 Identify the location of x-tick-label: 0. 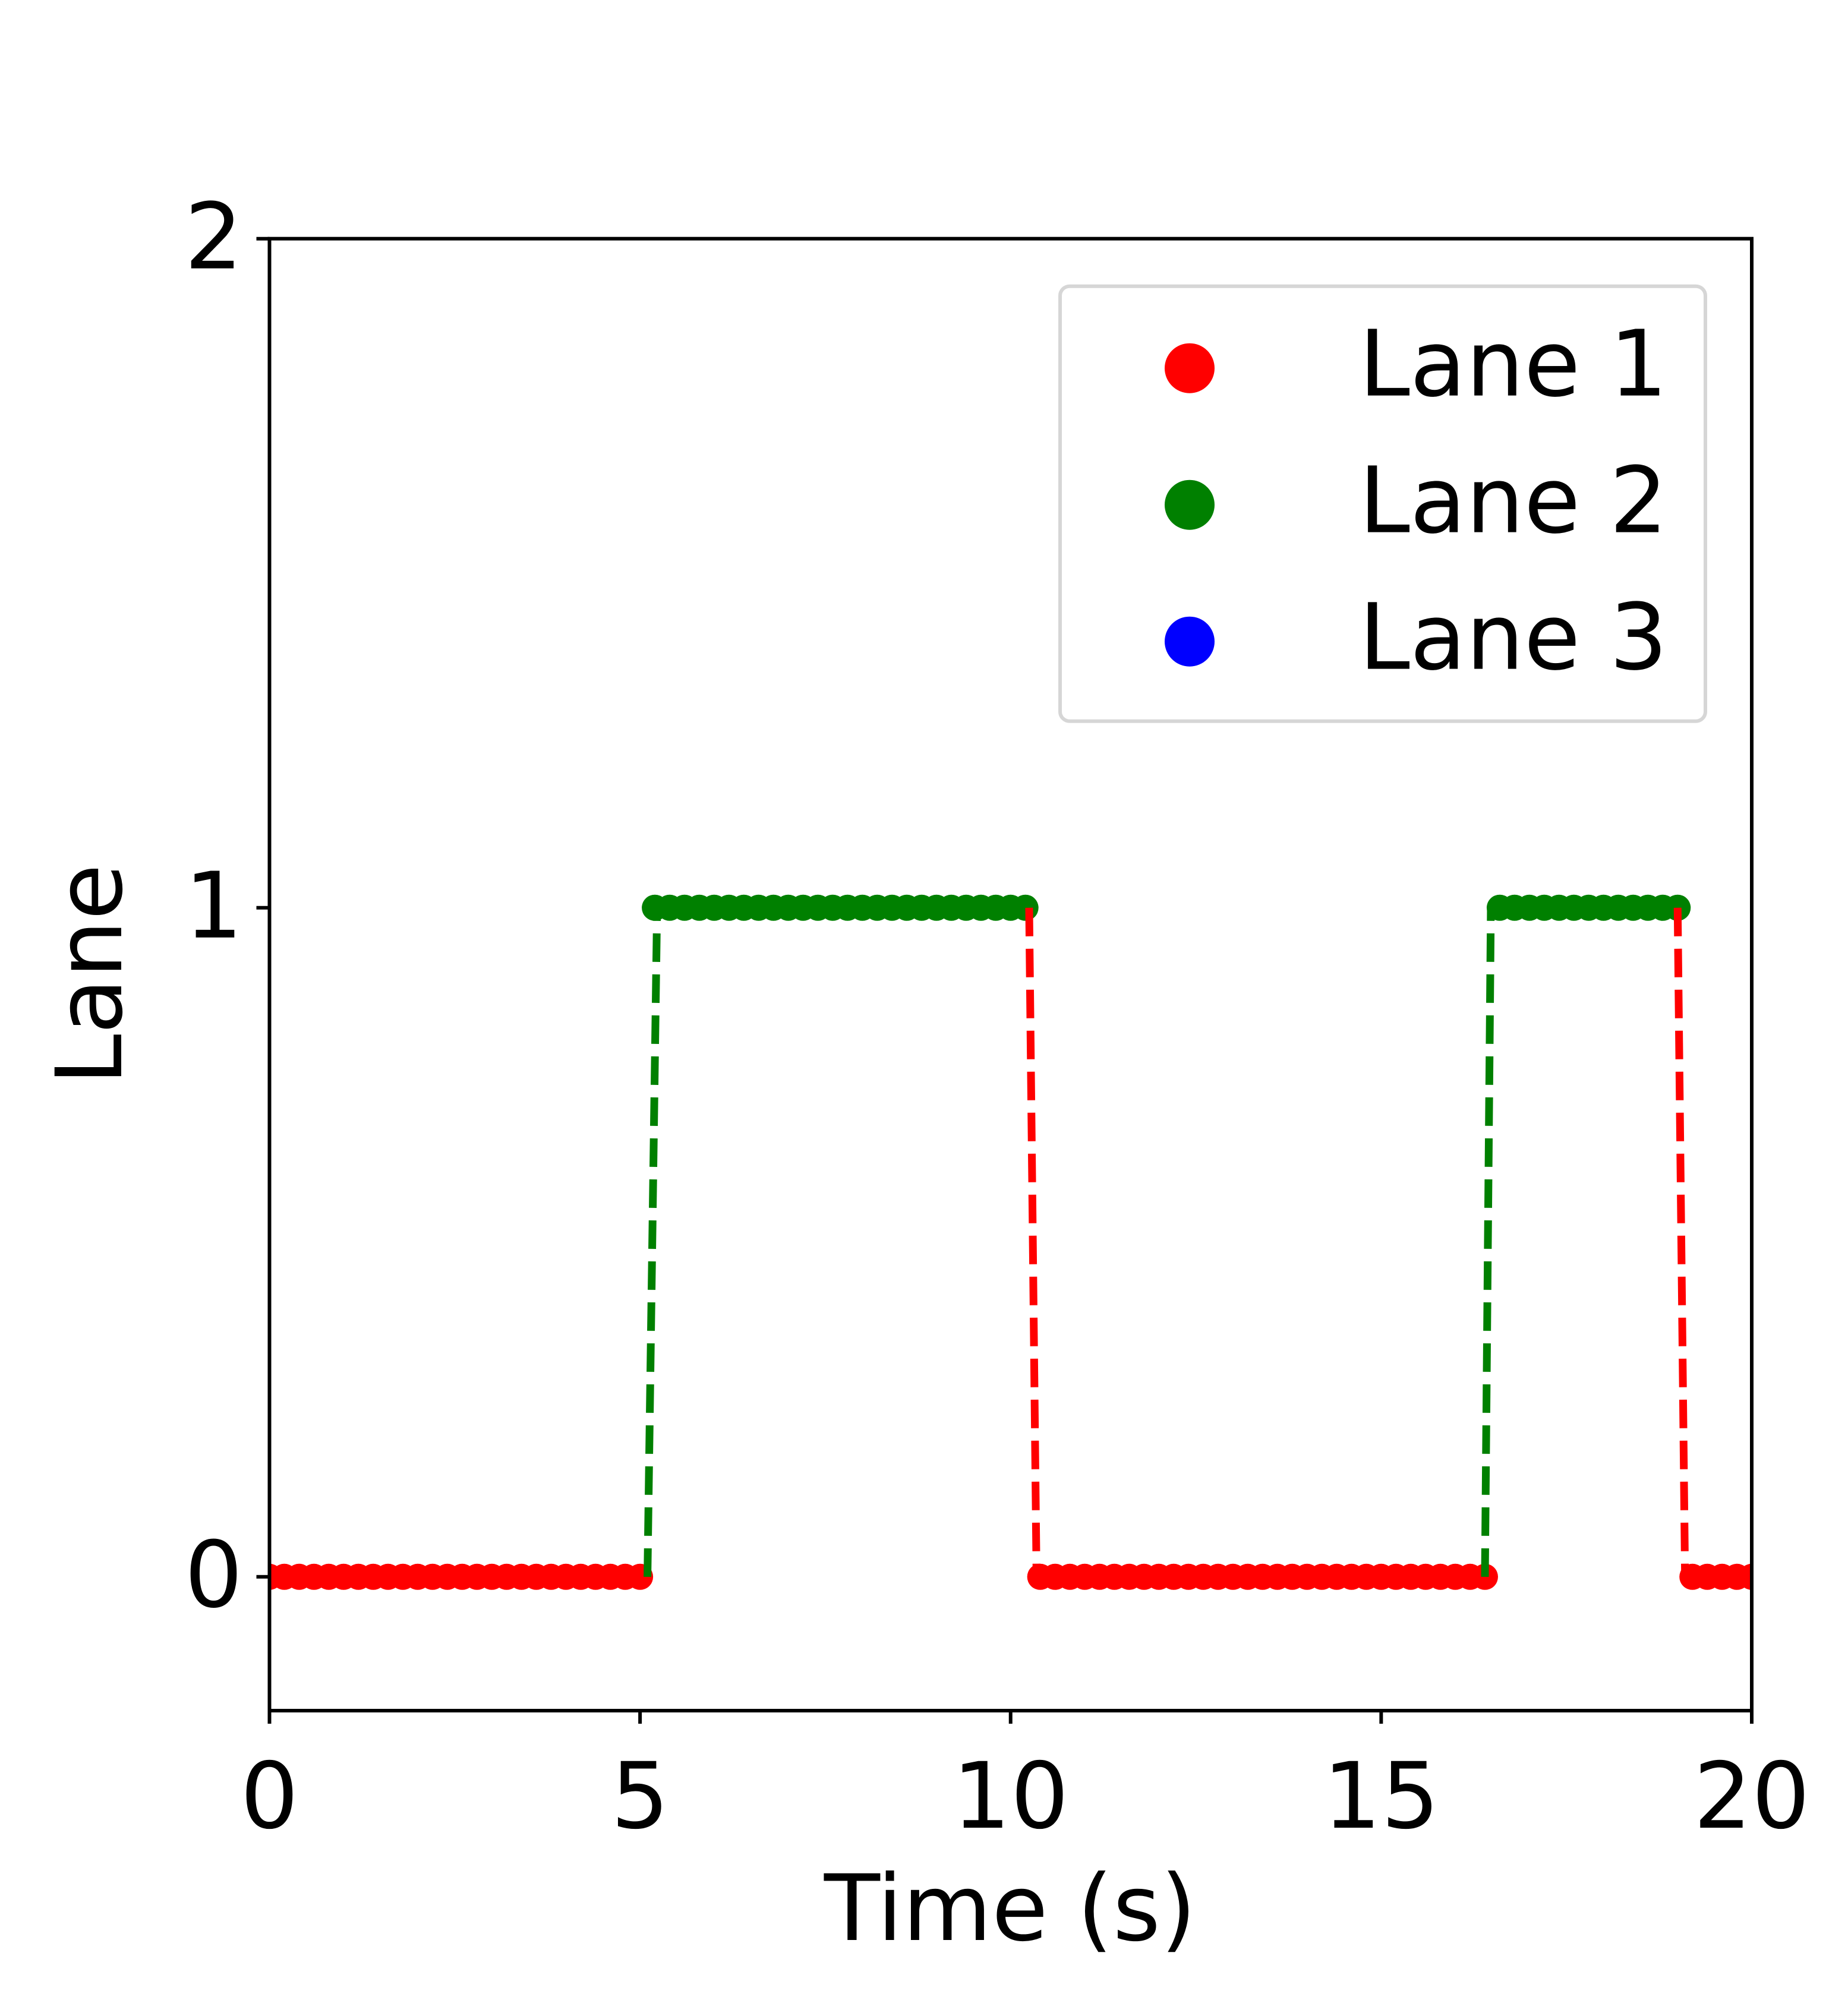
(270, 1797).